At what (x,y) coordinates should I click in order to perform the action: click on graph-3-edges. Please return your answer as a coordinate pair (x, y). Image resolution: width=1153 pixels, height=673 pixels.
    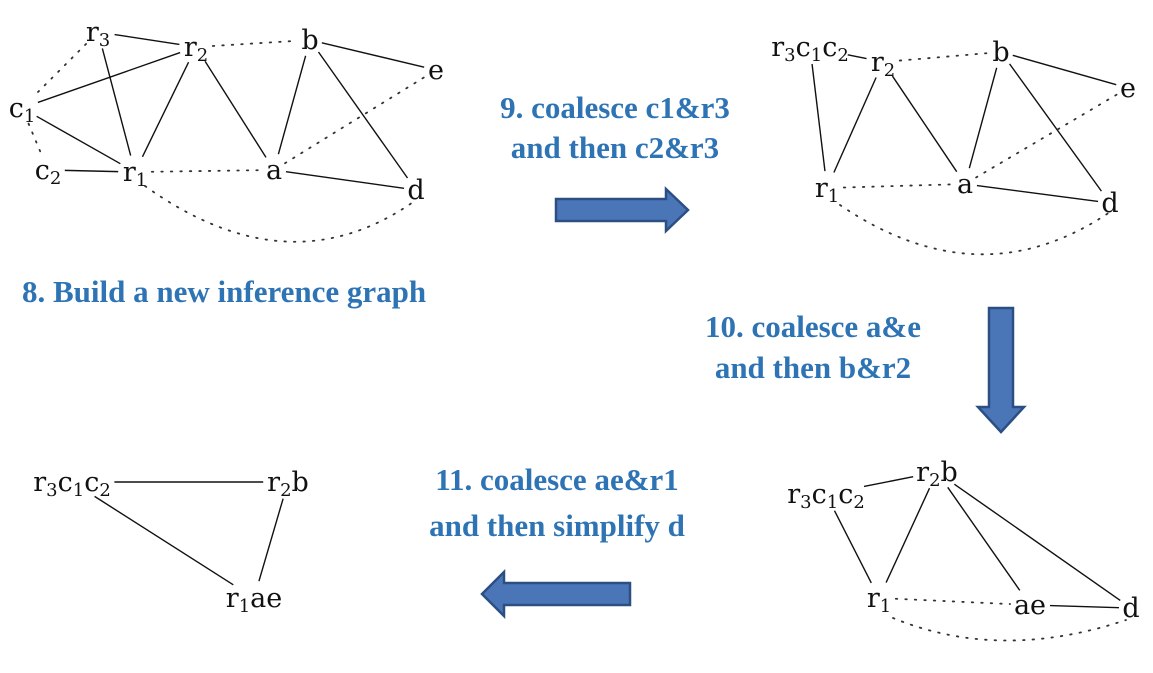
    Looking at the image, I should click on (980, 559).